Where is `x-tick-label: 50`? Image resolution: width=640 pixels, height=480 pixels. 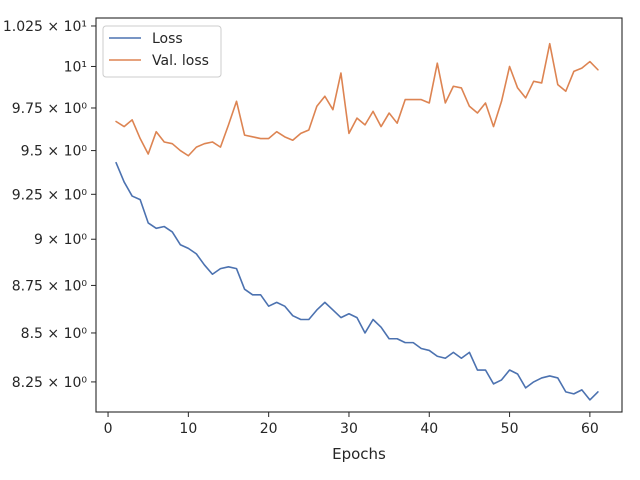
x-tick-label: 50 is located at coordinates (510, 429).